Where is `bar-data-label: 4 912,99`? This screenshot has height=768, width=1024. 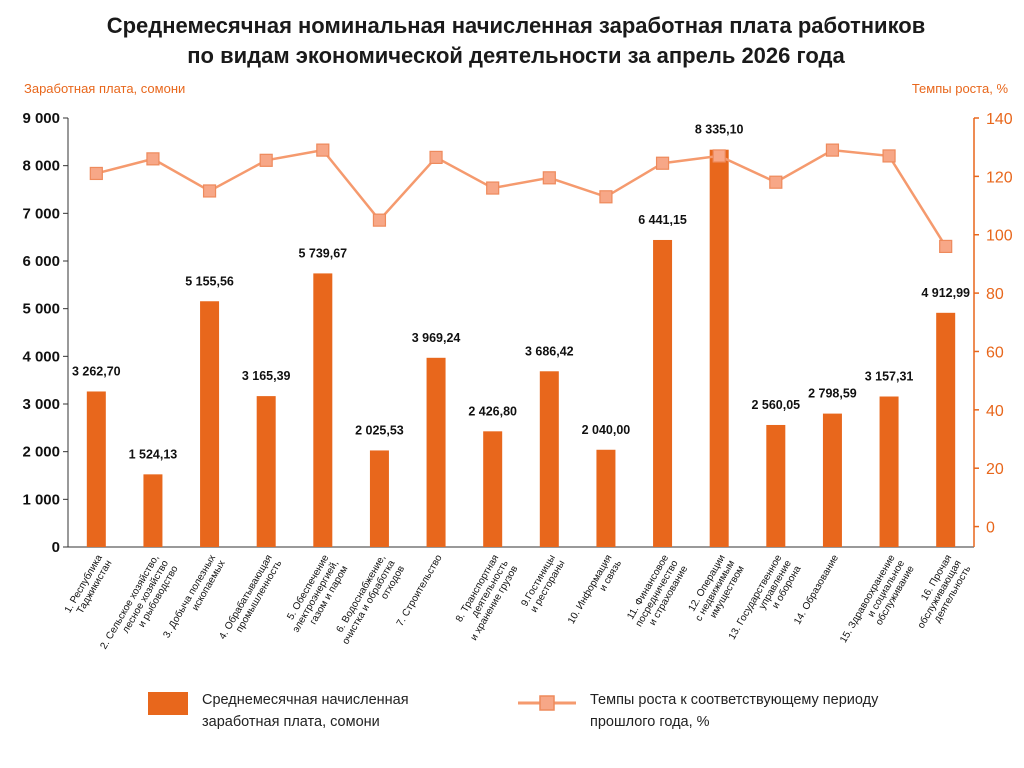
bar-data-label: 4 912,99 is located at coordinates (945, 293).